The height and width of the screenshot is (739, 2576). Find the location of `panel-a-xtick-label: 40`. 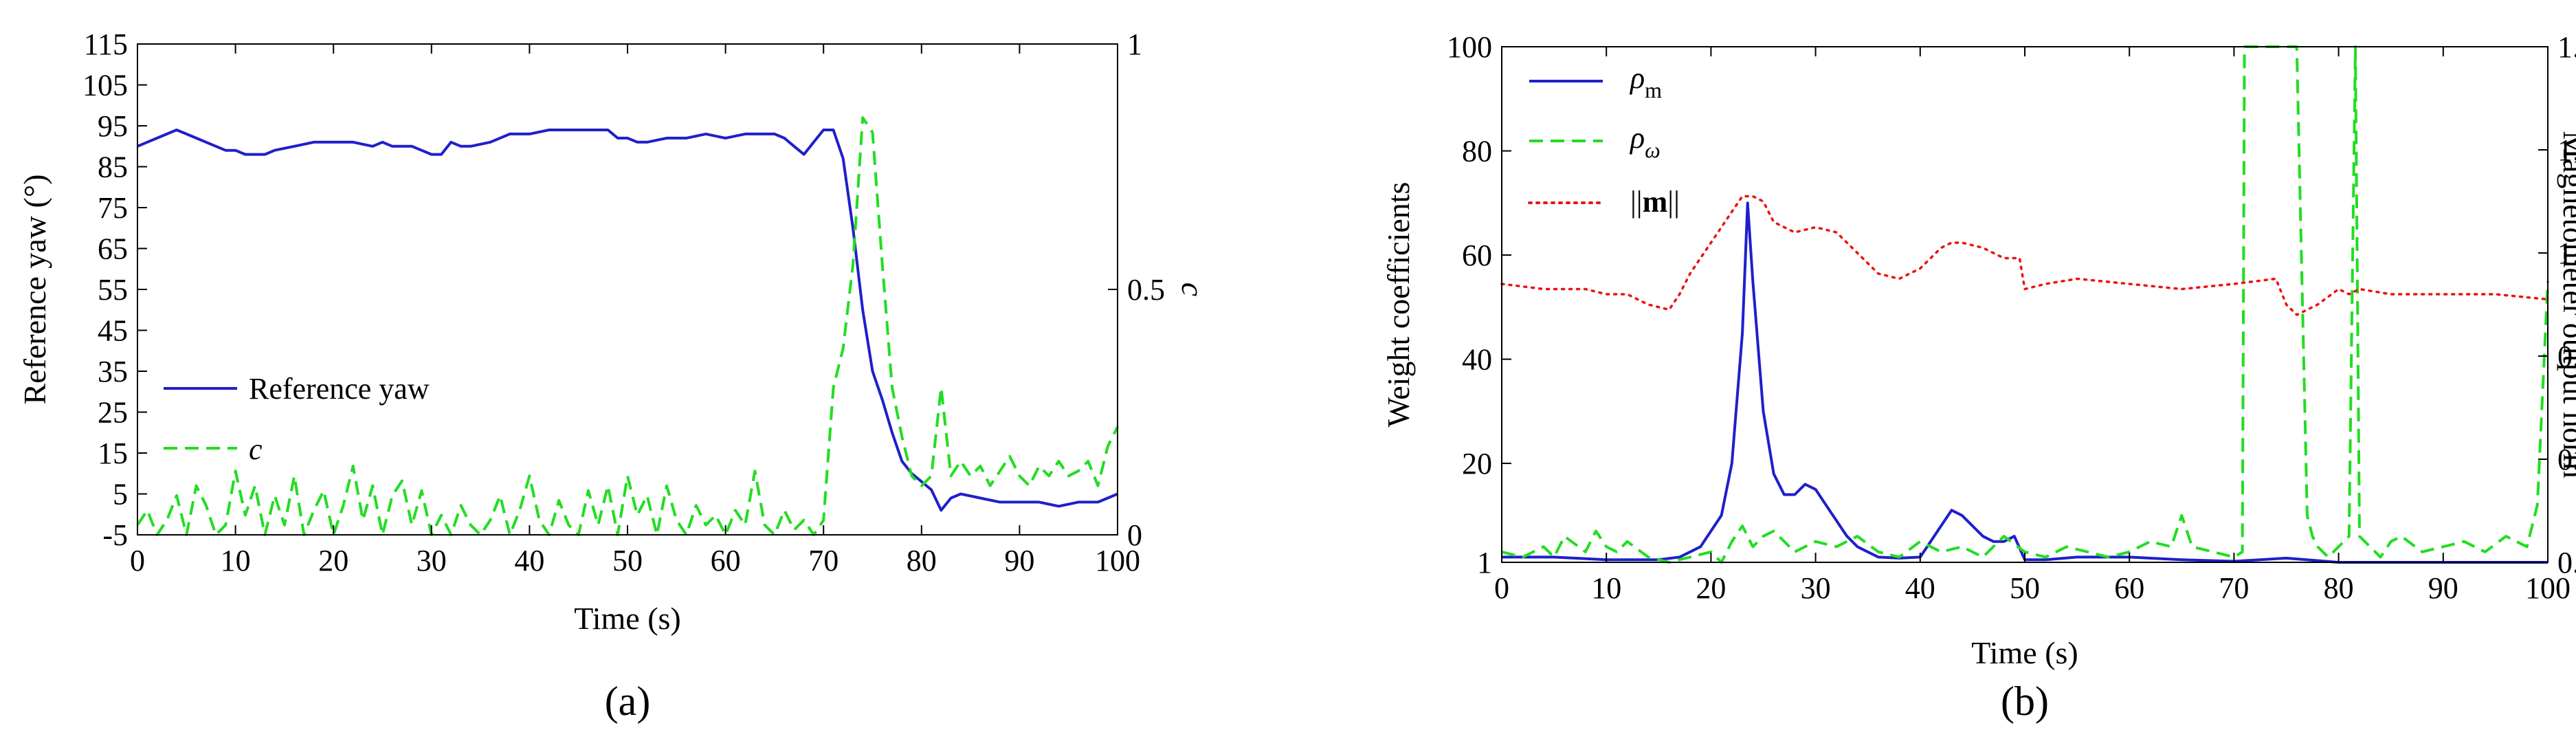

panel-a-xtick-label: 40 is located at coordinates (529, 560).